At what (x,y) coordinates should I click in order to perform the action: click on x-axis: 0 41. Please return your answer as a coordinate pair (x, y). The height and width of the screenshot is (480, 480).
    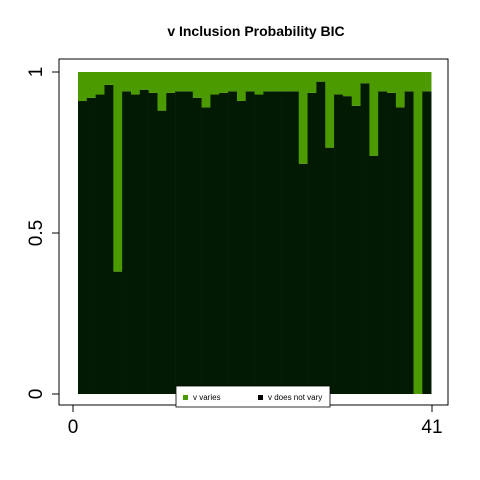
    Looking at the image, I should click on (255, 421).